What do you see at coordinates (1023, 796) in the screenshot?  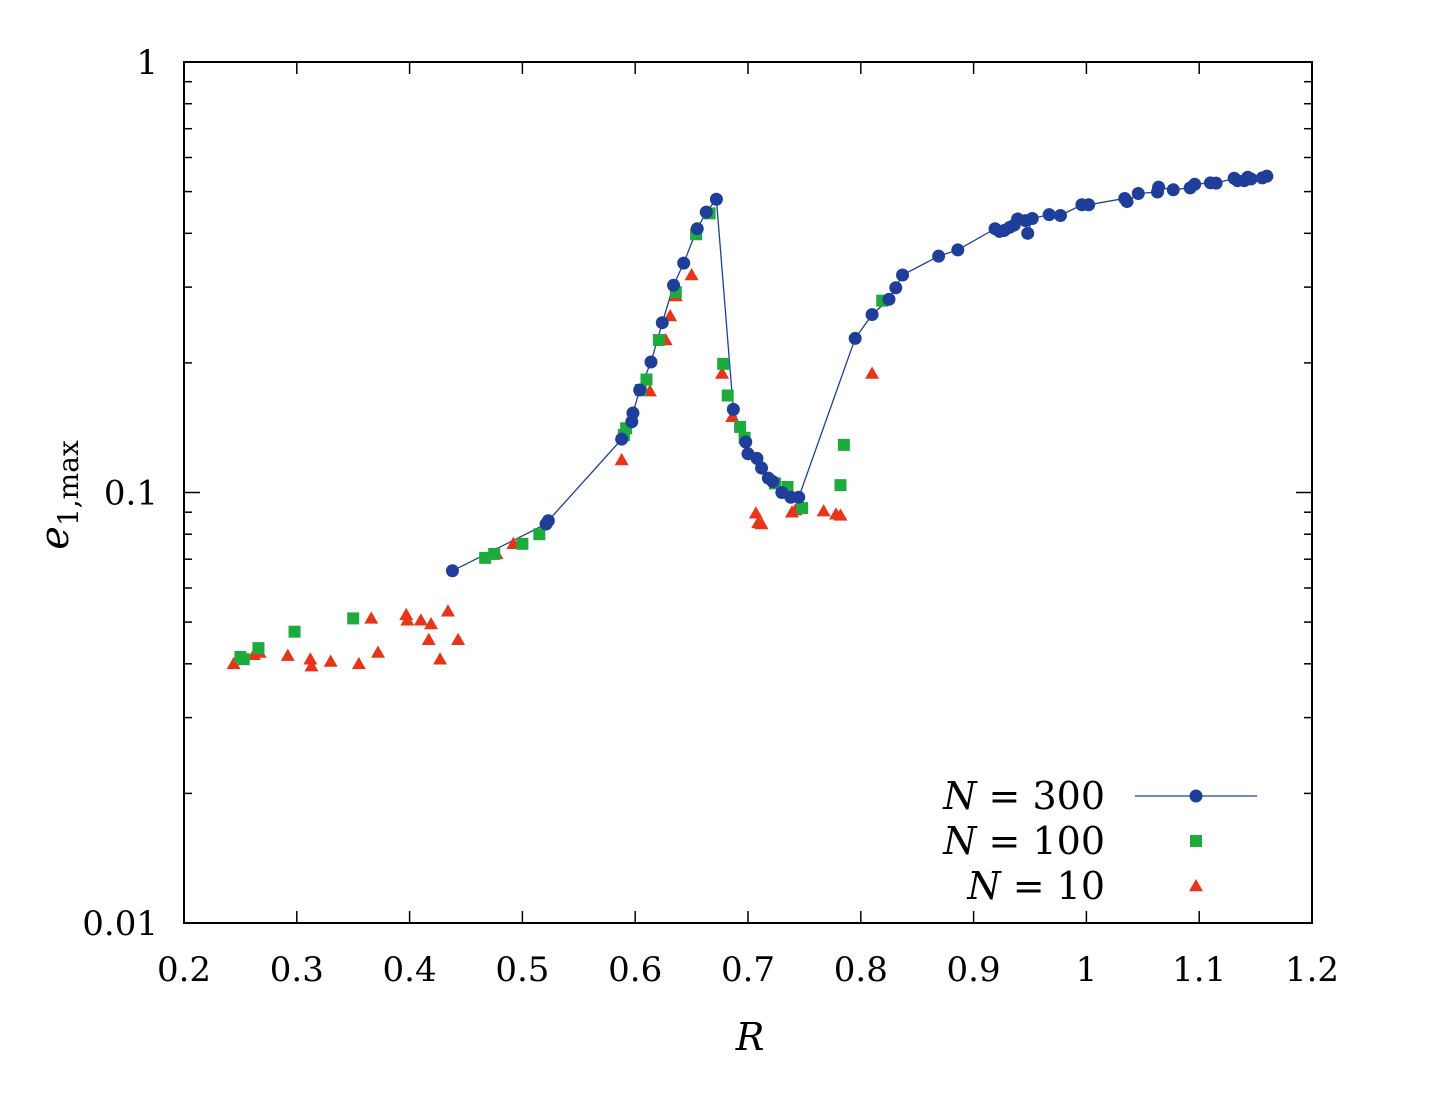 I see `legend-label-n300: N = 300` at bounding box center [1023, 796].